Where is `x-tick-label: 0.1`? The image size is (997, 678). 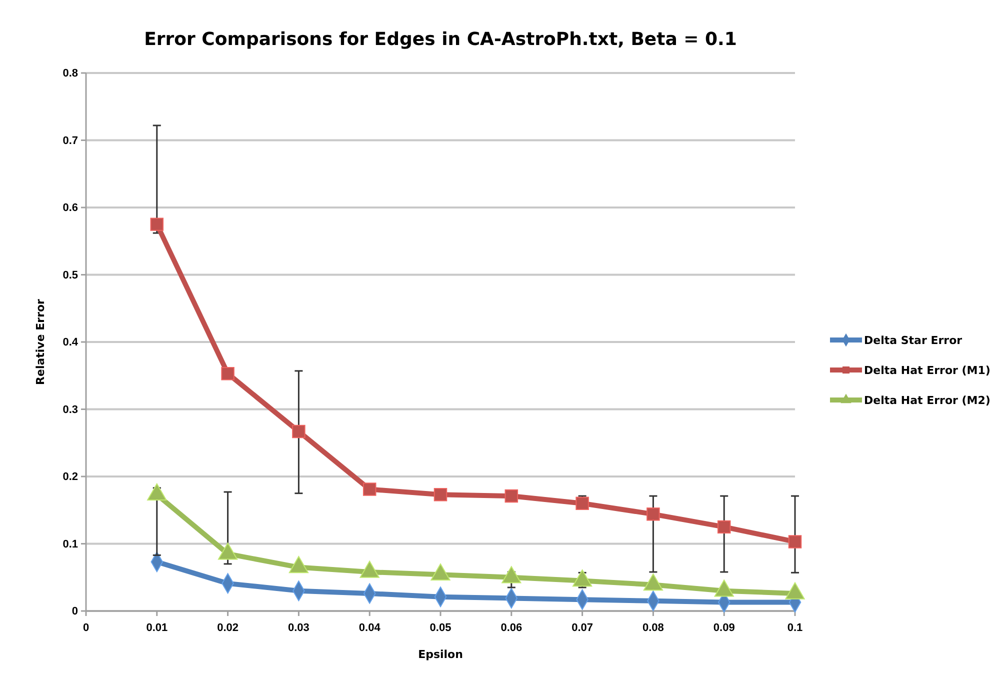
x-tick-label: 0.1 is located at coordinates (795, 628).